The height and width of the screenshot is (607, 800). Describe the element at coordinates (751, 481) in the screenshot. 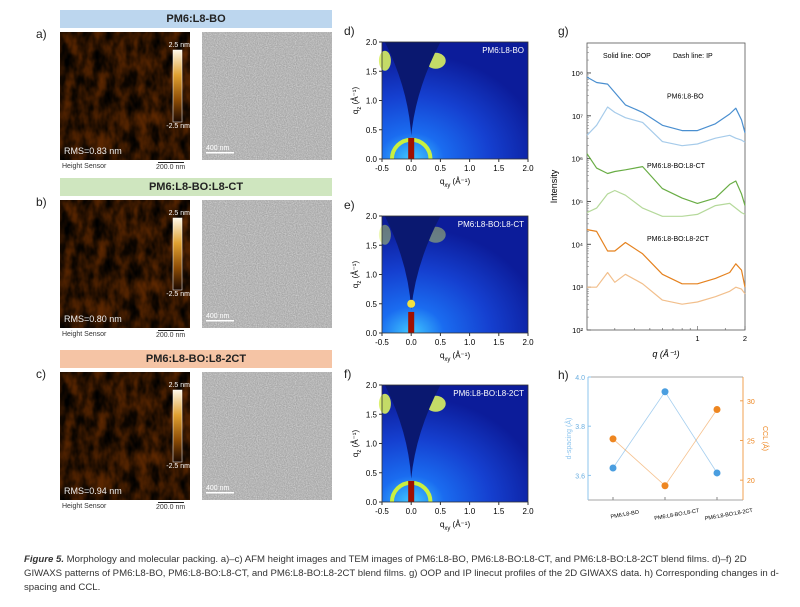

I see `right-tick-label: 20` at that location.